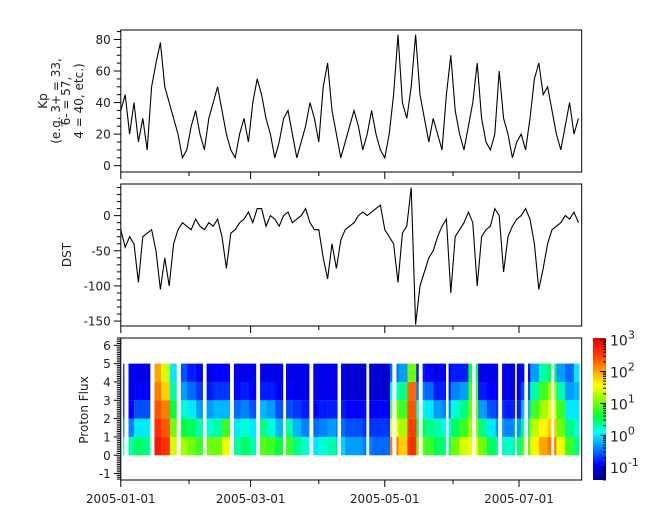 The image size is (665, 527). What do you see at coordinates (79, 100) in the screenshot?
I see `kp-ylabel-line-4: 4 = 40, etc.)` at bounding box center [79, 100].